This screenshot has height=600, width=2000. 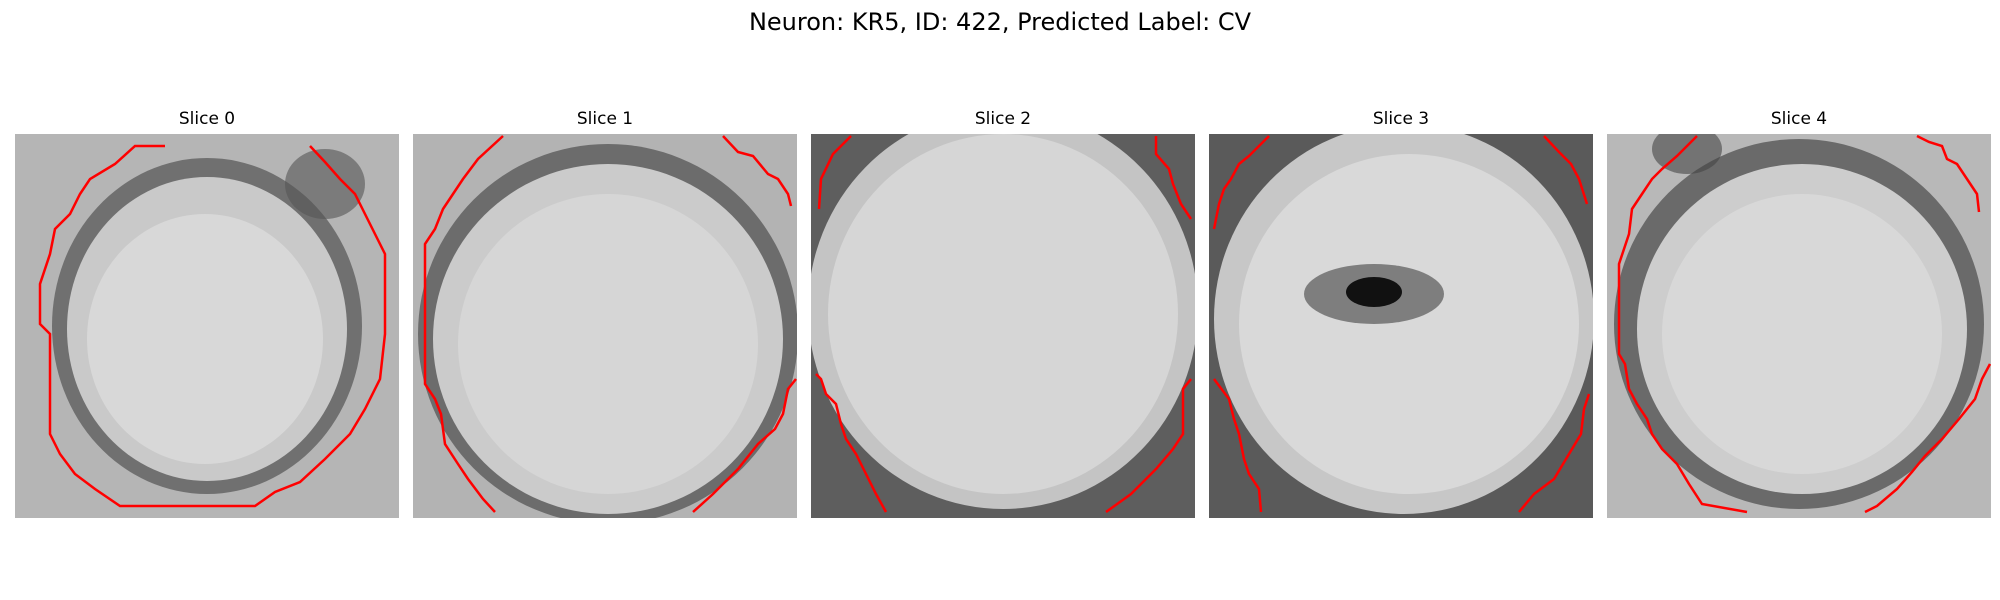 What do you see at coordinates (757, 171) in the screenshot?
I see `contour-1-top-right` at bounding box center [757, 171].